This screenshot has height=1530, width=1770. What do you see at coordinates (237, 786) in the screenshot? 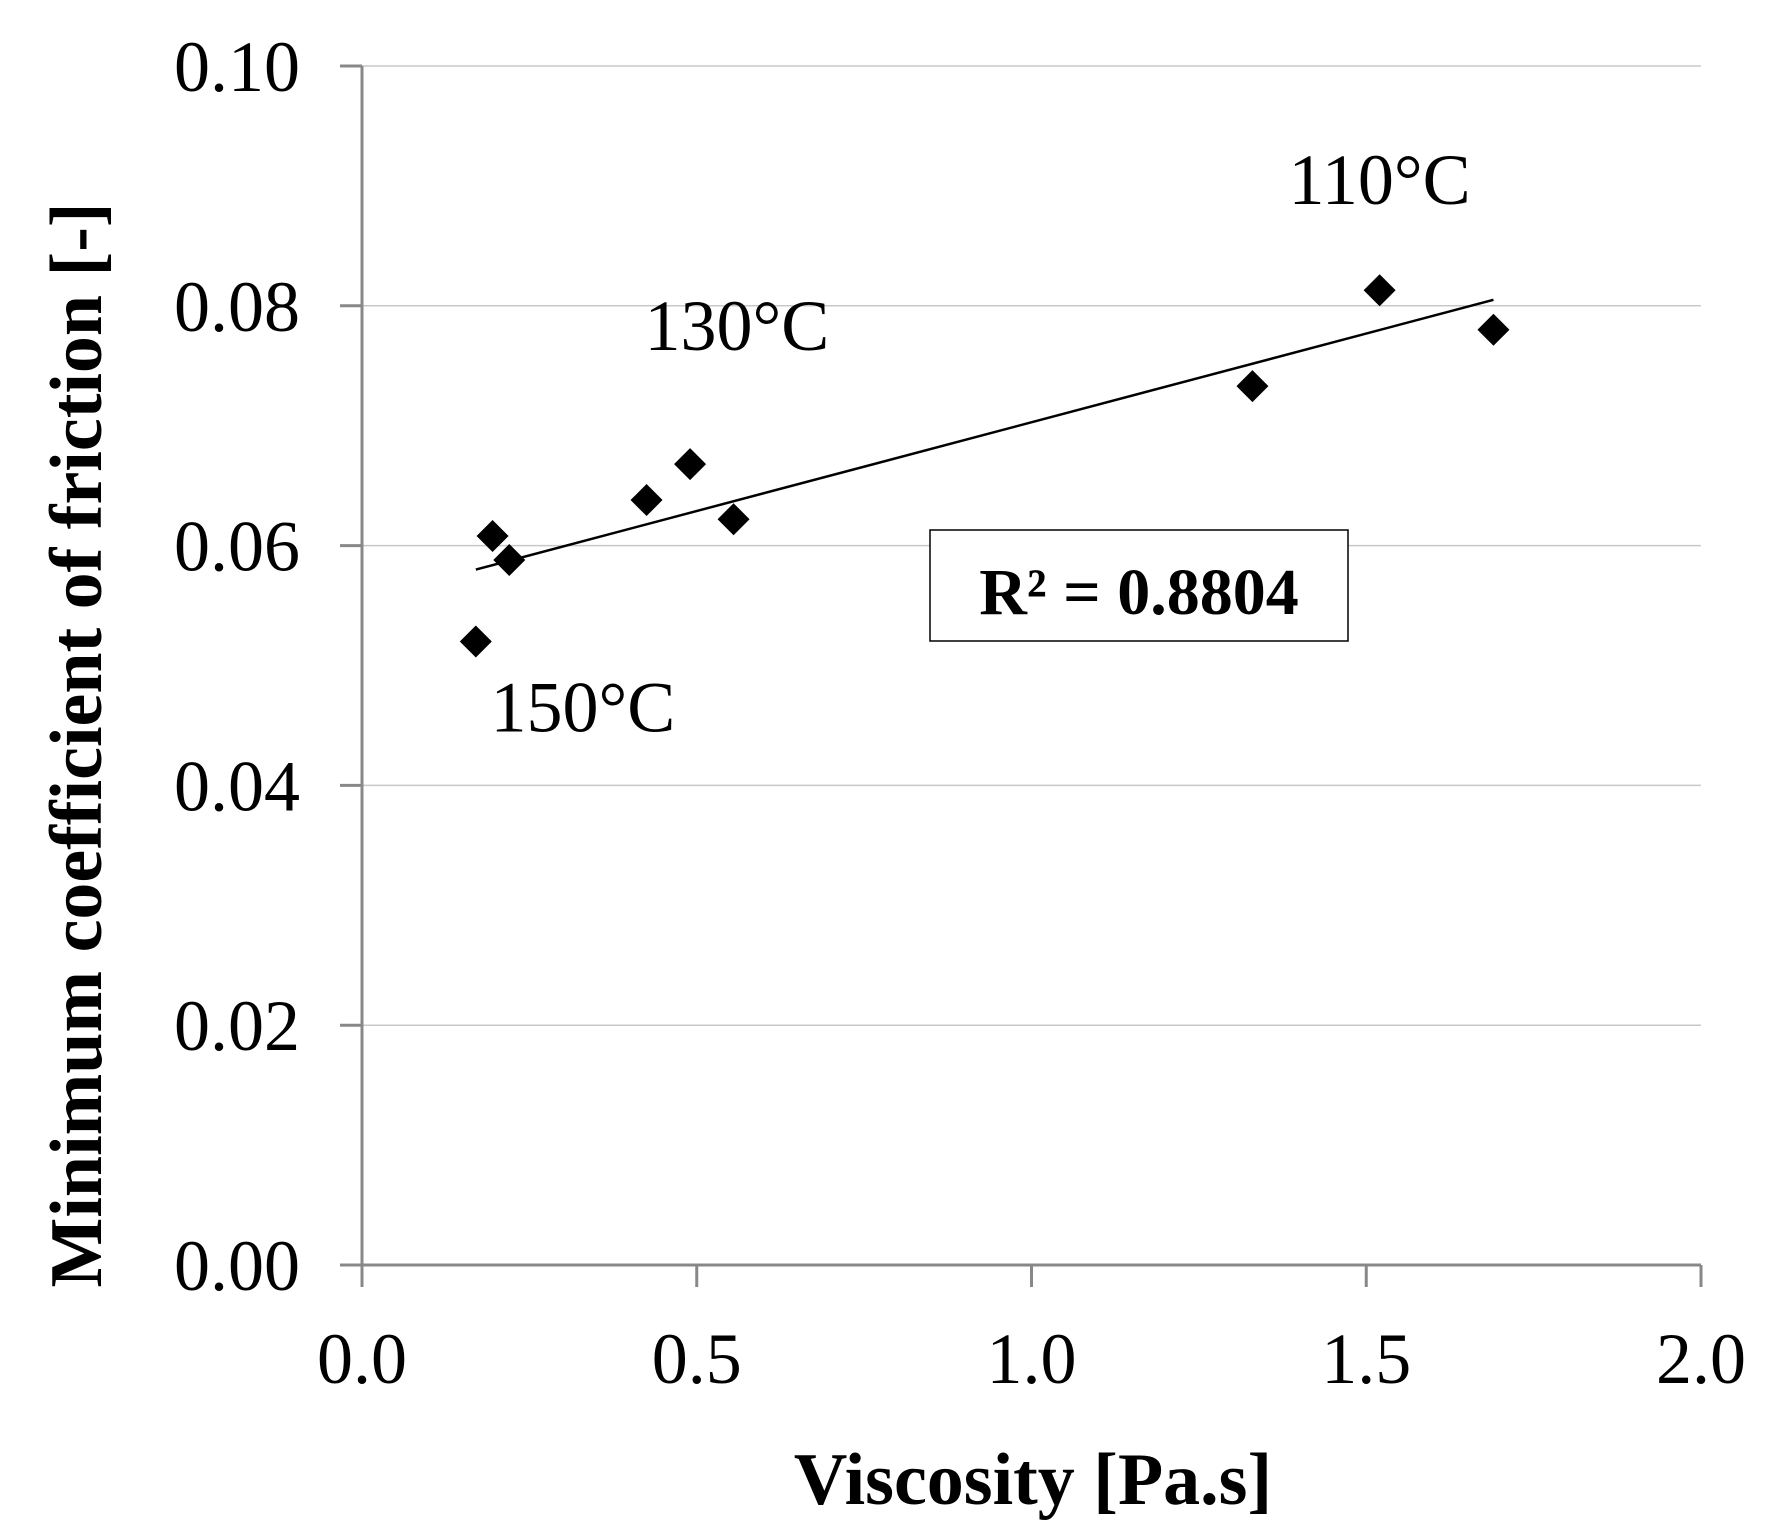
I see `y-tick-label-2: 0.04` at bounding box center [237, 786].